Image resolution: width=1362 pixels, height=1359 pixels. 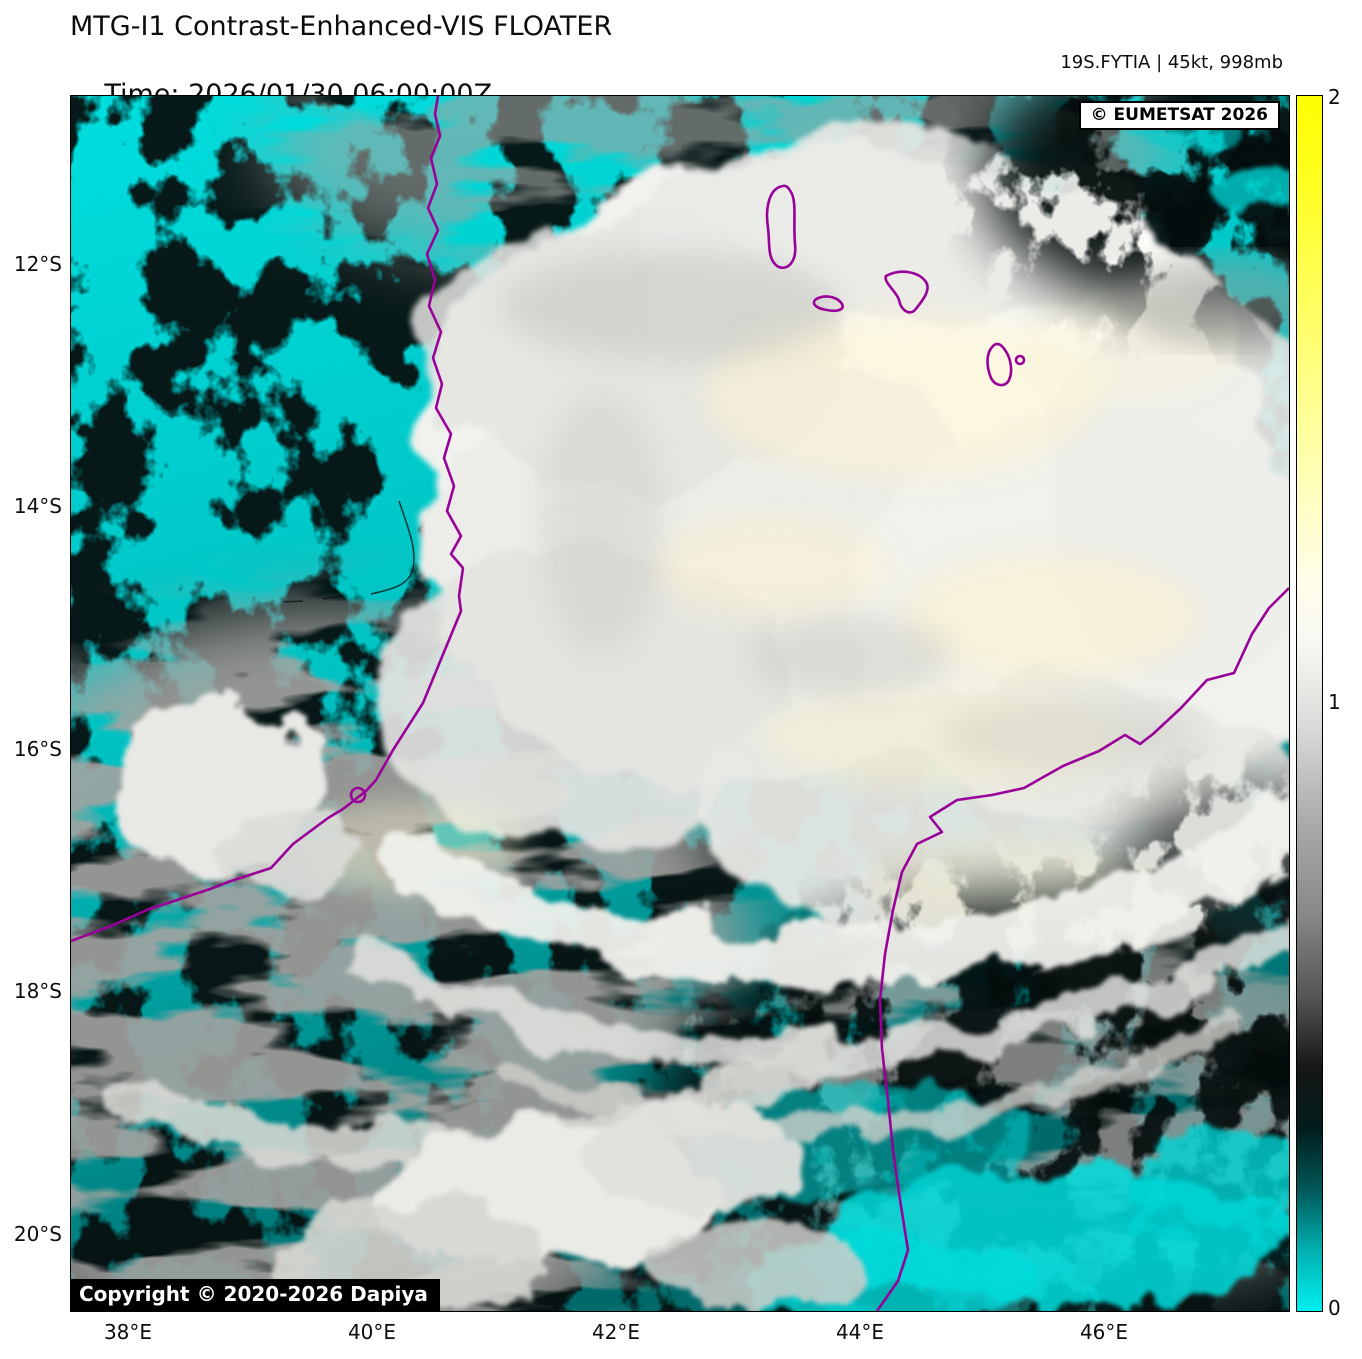 I want to click on product-title: MTG-I1 Contrast-Enhanced-VIS FLOATER, so click(x=341, y=26).